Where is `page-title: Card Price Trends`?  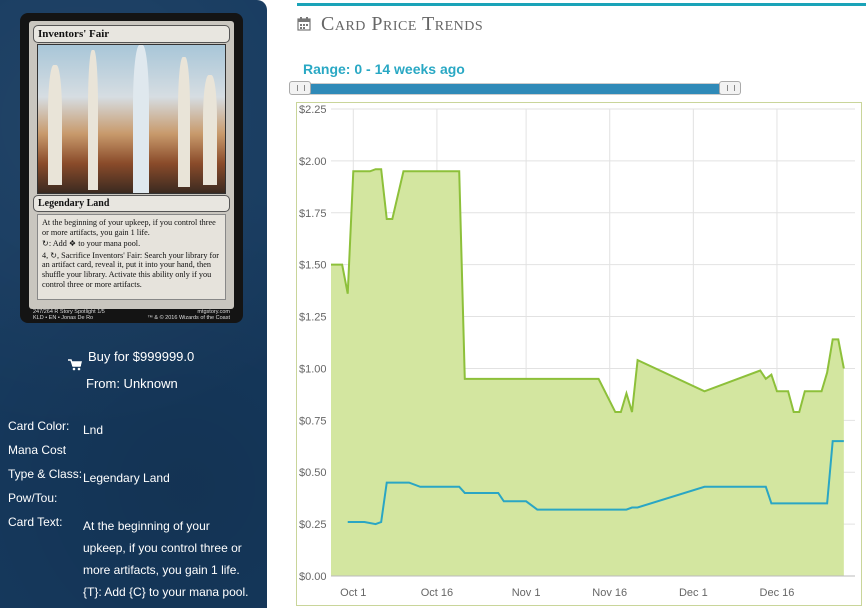
page-title: Card Price Trends is located at coordinates (390, 24).